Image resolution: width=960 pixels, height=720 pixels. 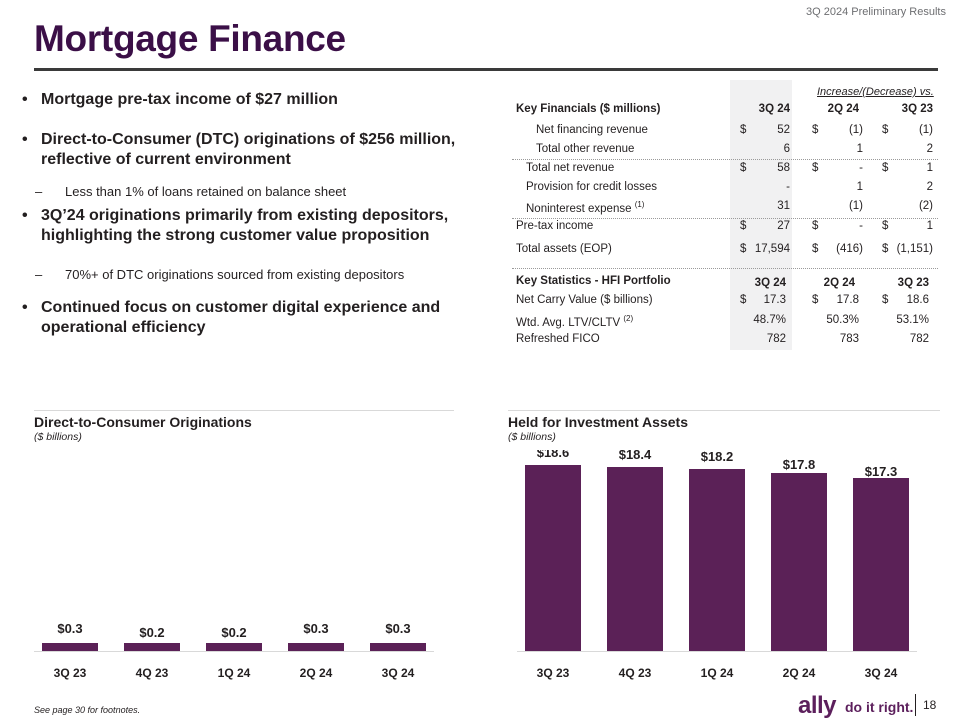 What do you see at coordinates (817, 705) in the screenshot?
I see `ally-logo: ally` at bounding box center [817, 705].